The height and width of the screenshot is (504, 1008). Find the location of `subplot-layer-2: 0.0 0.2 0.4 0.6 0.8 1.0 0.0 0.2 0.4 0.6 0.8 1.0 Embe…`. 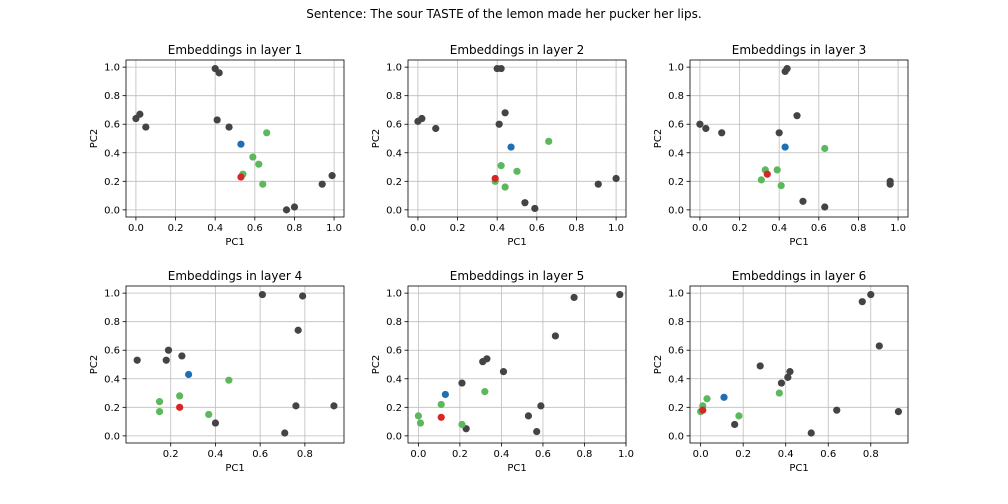

subplot-layer-2: 0.0 0.2 0.4 0.6 0.8 1.0 0.0 0.2 0.4 0.6 0.8 1.0 Embe… is located at coordinates (499, 145).